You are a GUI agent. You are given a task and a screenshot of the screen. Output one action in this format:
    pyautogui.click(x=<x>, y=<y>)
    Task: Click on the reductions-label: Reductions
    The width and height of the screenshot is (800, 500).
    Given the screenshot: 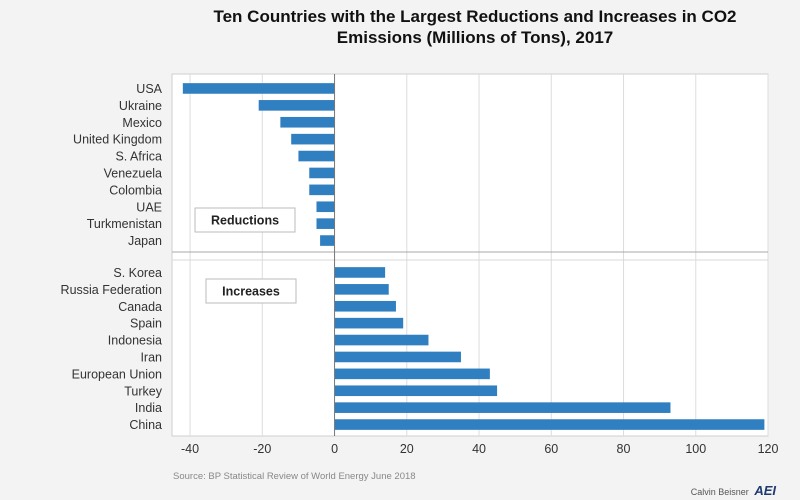 What is the action you would take?
    pyautogui.click(x=245, y=221)
    